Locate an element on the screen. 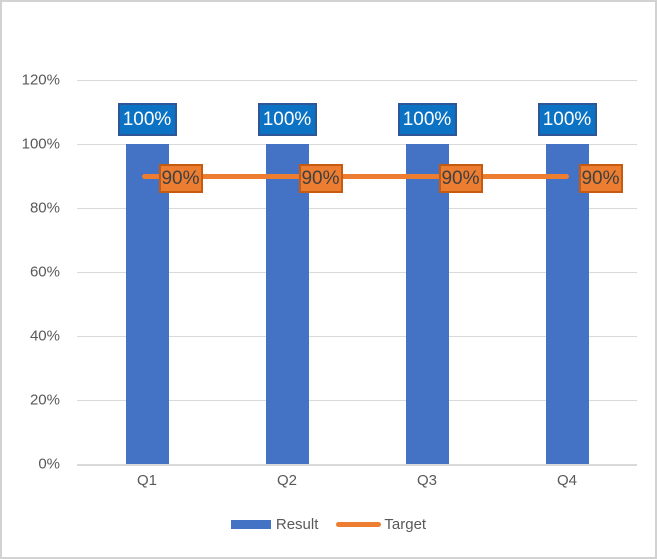 The width and height of the screenshot is (657, 559). y-axis-tick-label: 60% is located at coordinates (44, 272).